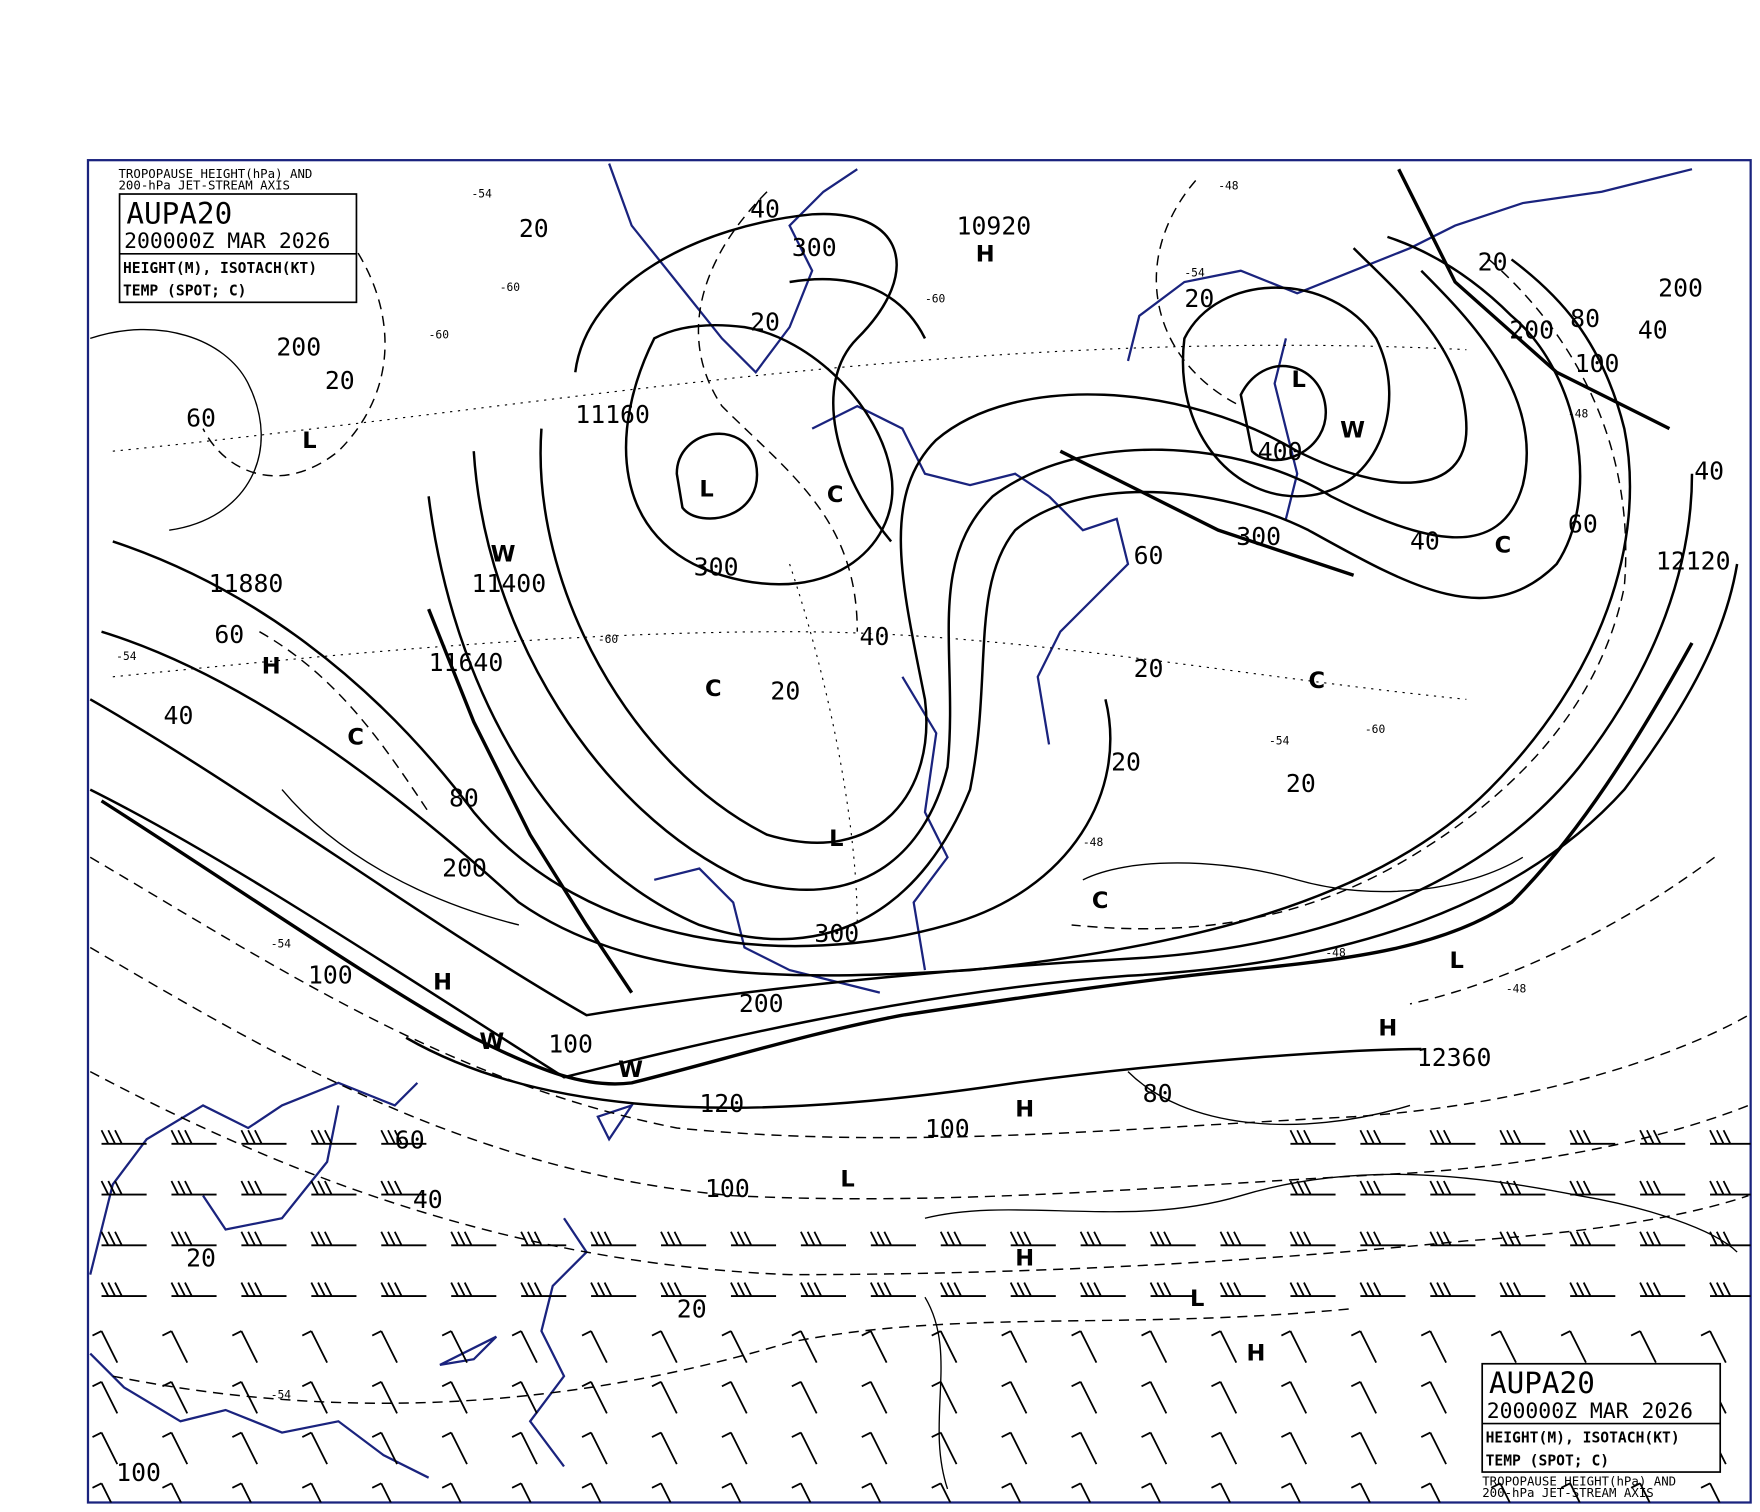 The width and height of the screenshot is (1760, 1512). What do you see at coordinates (138, 1472) in the screenshot?
I see `tropopause-label: 100` at bounding box center [138, 1472].